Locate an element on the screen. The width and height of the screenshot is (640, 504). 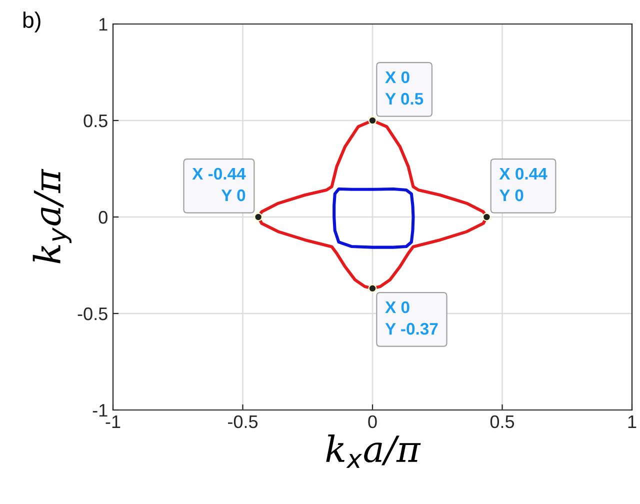
x-tick-label: 0.5 is located at coordinates (502, 421).